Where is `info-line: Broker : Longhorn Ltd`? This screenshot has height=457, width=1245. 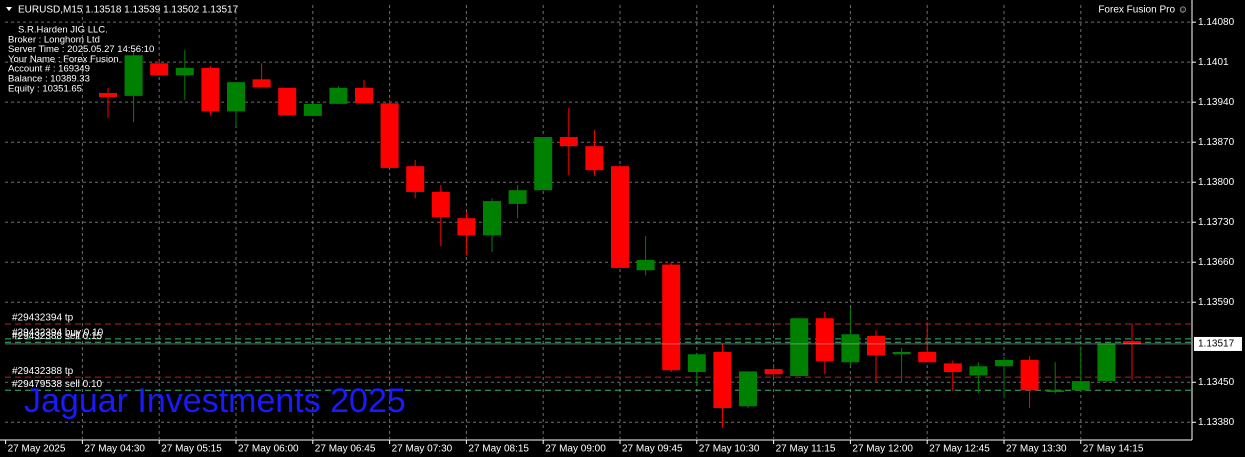 info-line: Broker : Longhorn Ltd is located at coordinates (54, 39).